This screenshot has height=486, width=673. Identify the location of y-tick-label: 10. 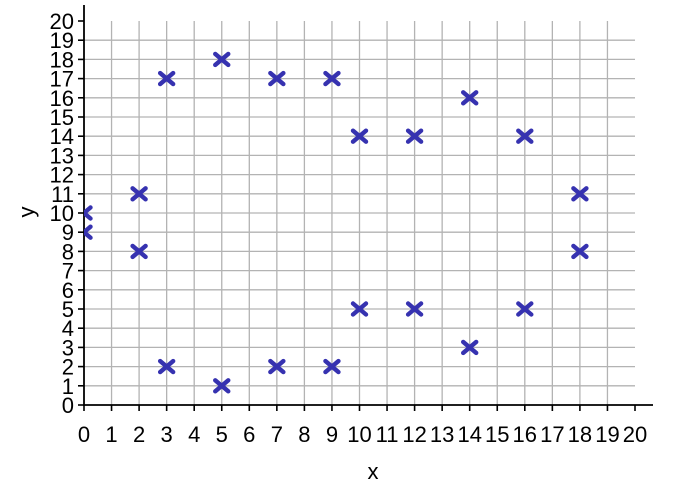
(62, 213).